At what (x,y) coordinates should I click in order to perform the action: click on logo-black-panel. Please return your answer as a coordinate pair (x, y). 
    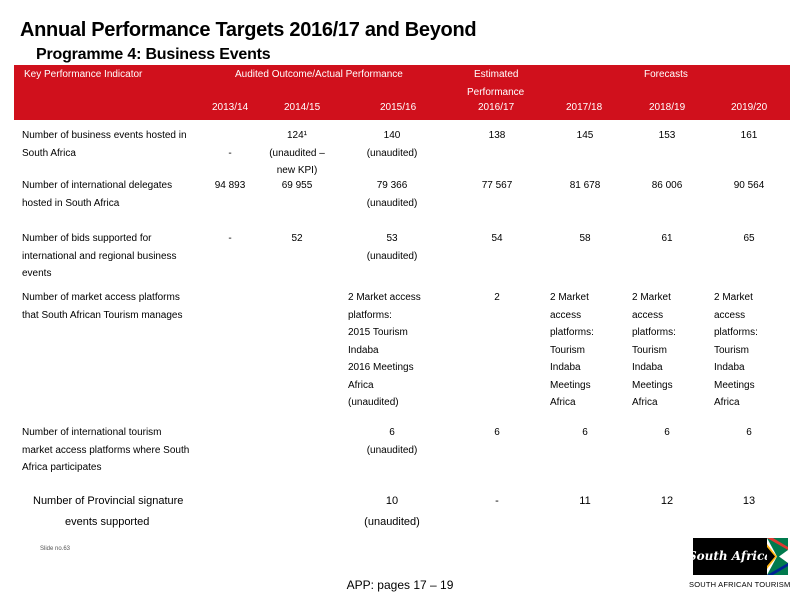
    Looking at the image, I should click on (730, 556).